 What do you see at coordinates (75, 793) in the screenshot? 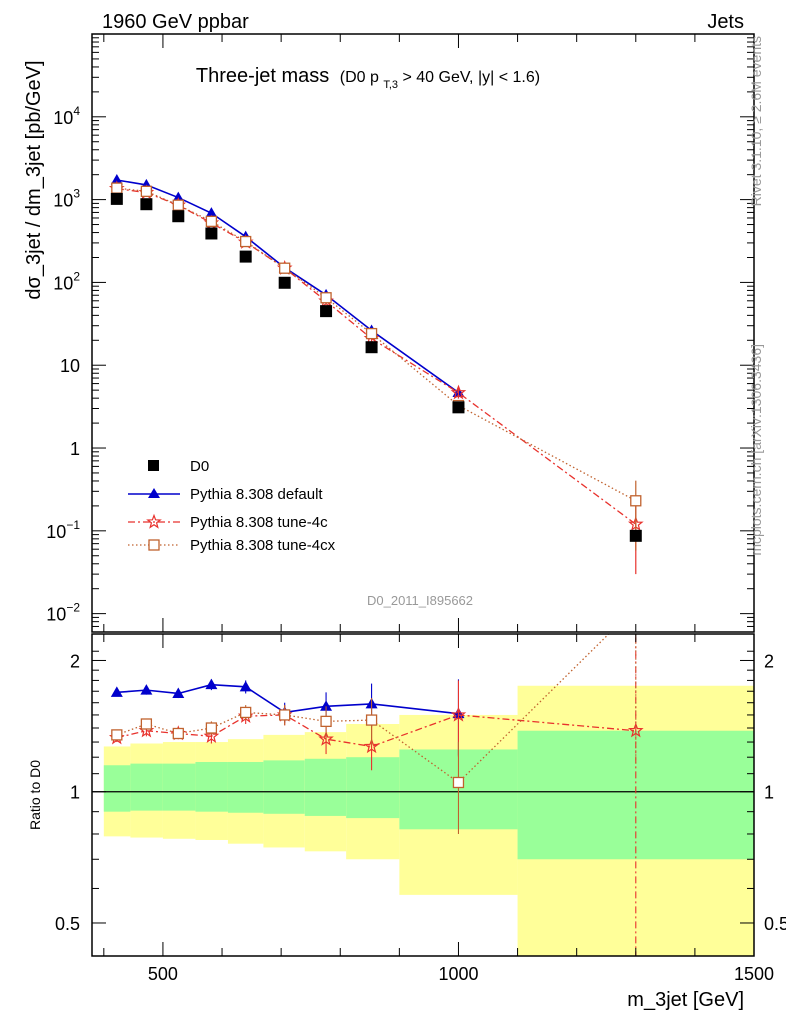
I see `ratio-y-tick-label: 1` at bounding box center [75, 793].